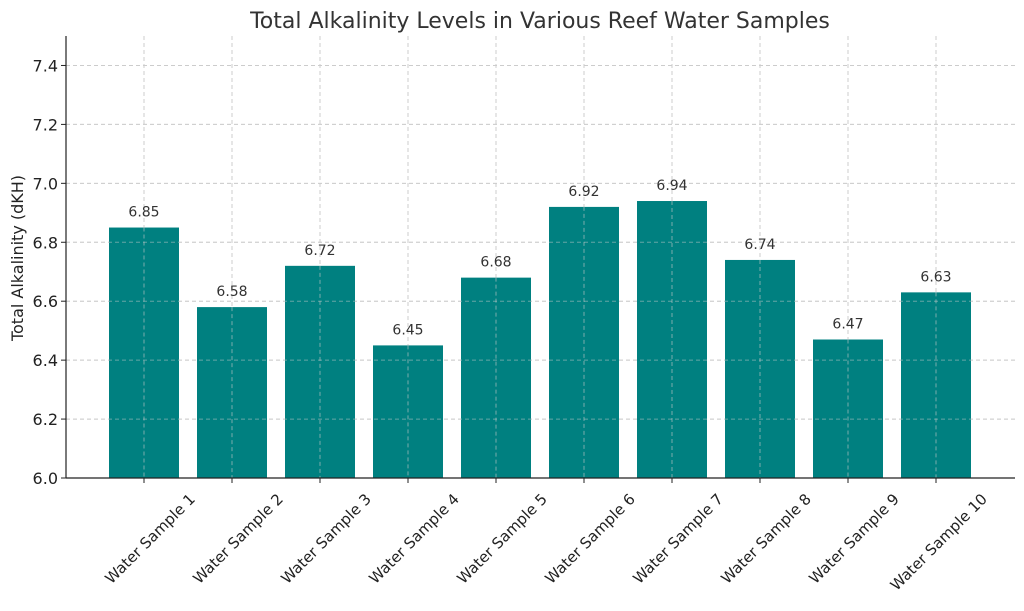 Image resolution: width=1024 pixels, height=611 pixels. I want to click on x-tick-label: Water Sample 10, so click(939, 542).